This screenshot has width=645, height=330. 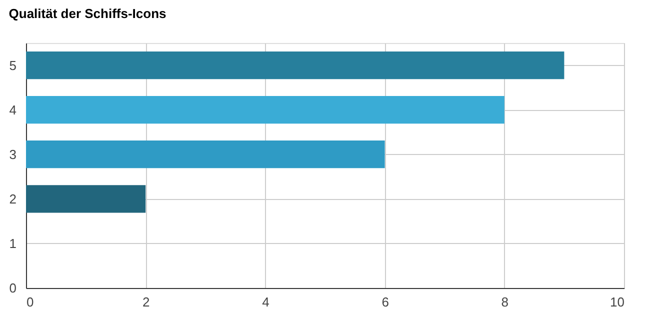 I want to click on y-tick-label: 3, so click(x=12, y=154).